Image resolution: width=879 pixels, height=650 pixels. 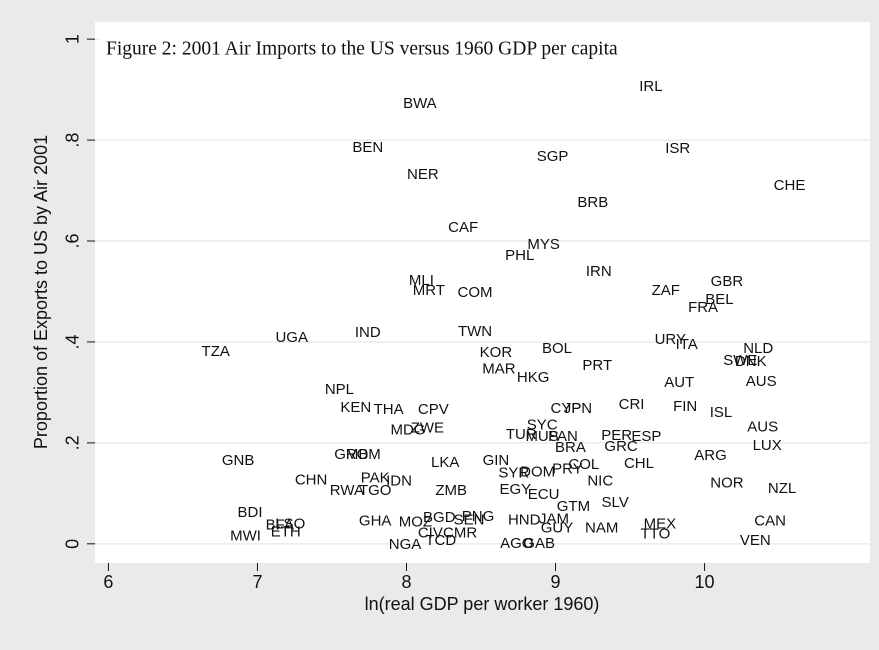 I want to click on point-label: BFA, so click(x=280, y=525).